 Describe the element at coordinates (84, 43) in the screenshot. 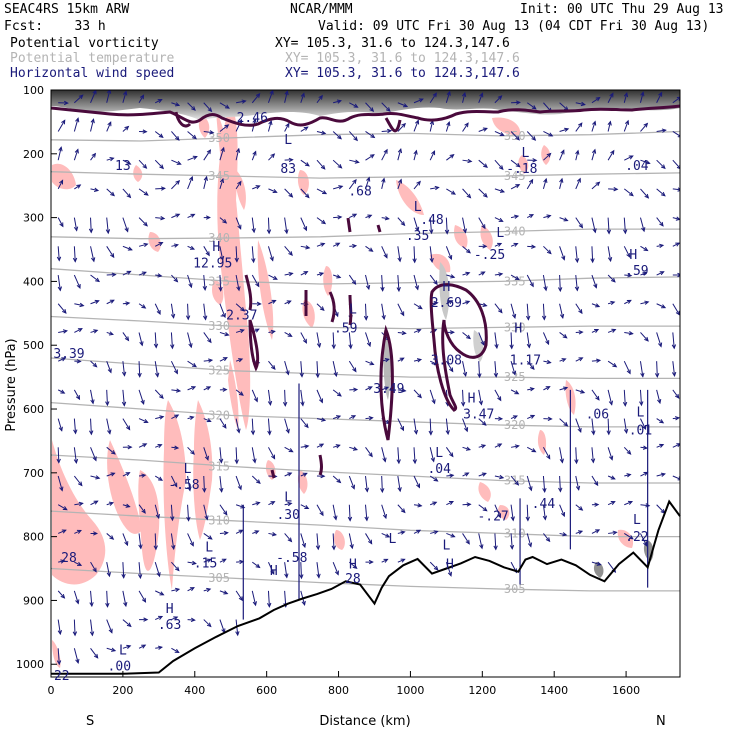

I see `field-name-pv: Potential vorticity` at that location.